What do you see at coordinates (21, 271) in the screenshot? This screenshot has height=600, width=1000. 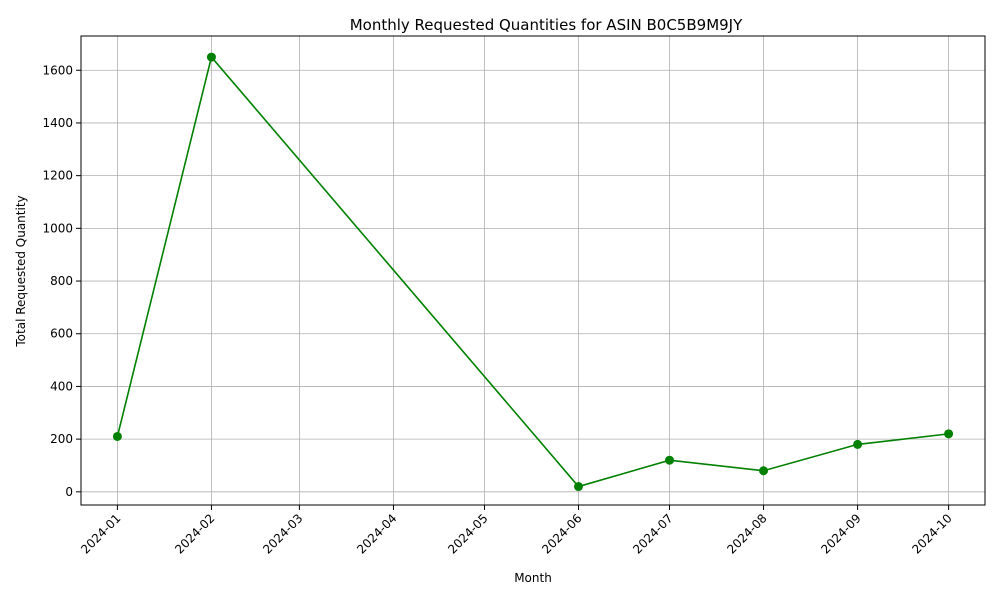 I see `y-axis-label: Total Requested Quantity` at bounding box center [21, 271].